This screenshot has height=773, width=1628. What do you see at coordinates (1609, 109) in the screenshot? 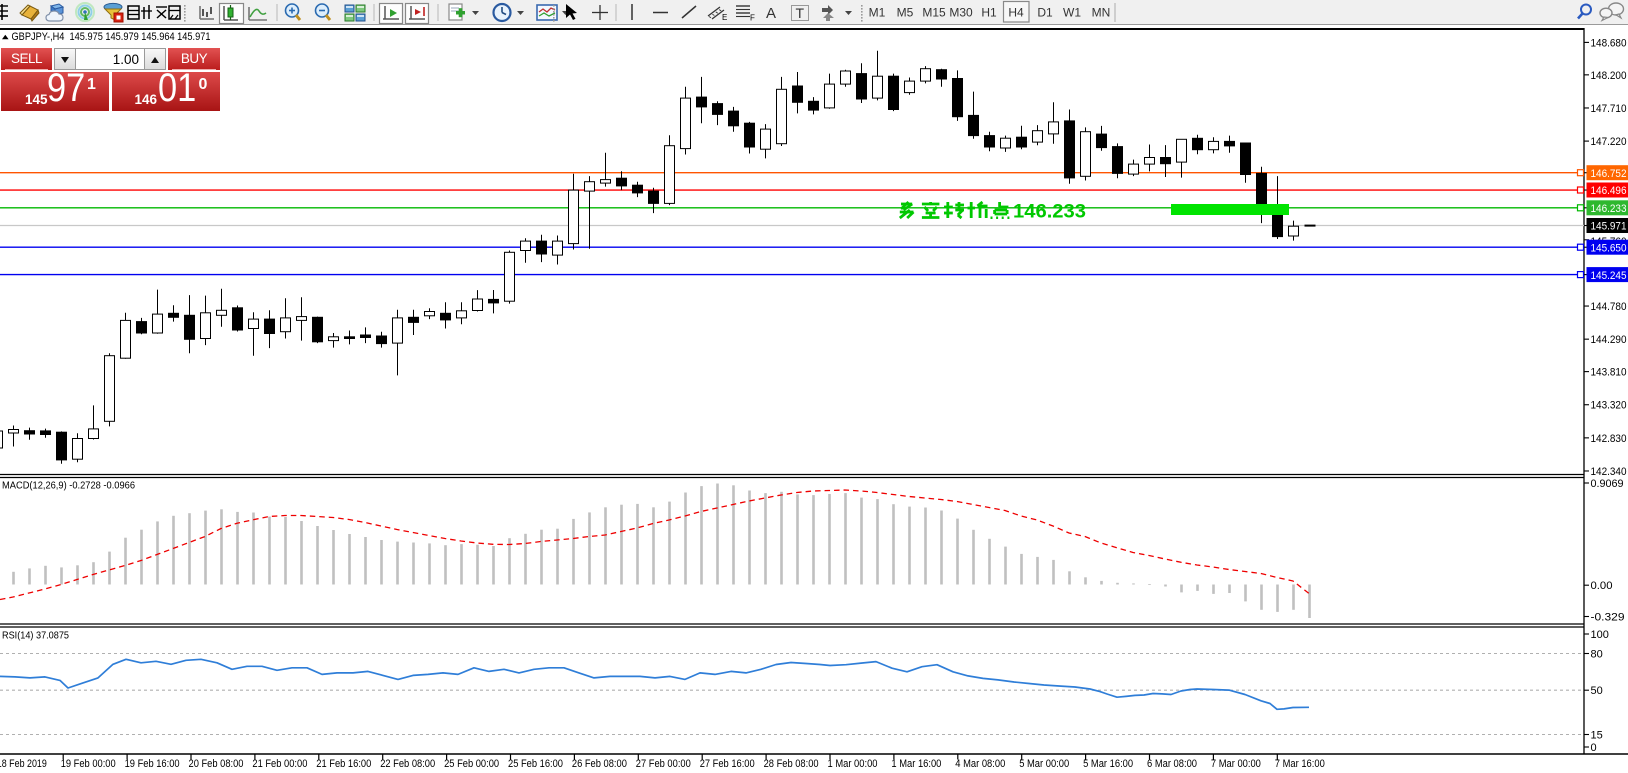
I see `svg-text: 147.710` at bounding box center [1609, 109].